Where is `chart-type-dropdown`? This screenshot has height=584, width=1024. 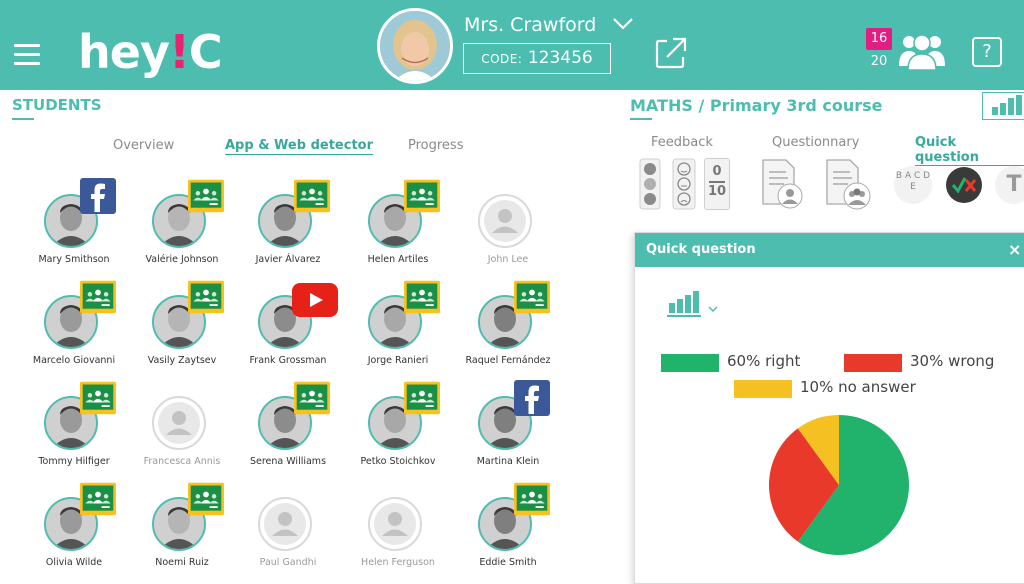
chart-type-dropdown is located at coordinates (695, 306).